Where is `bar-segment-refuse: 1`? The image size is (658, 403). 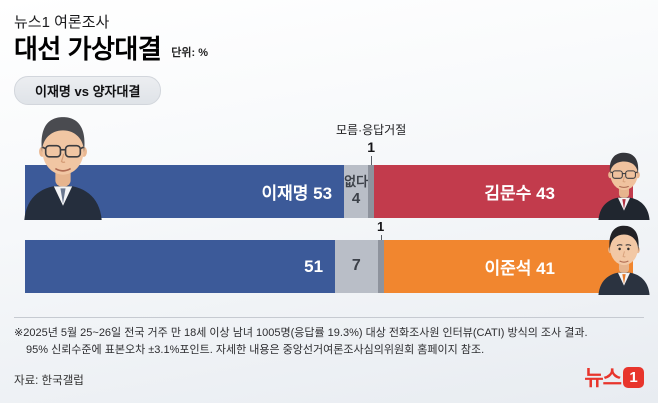
bar-segment-refuse: 1 is located at coordinates (380, 256).